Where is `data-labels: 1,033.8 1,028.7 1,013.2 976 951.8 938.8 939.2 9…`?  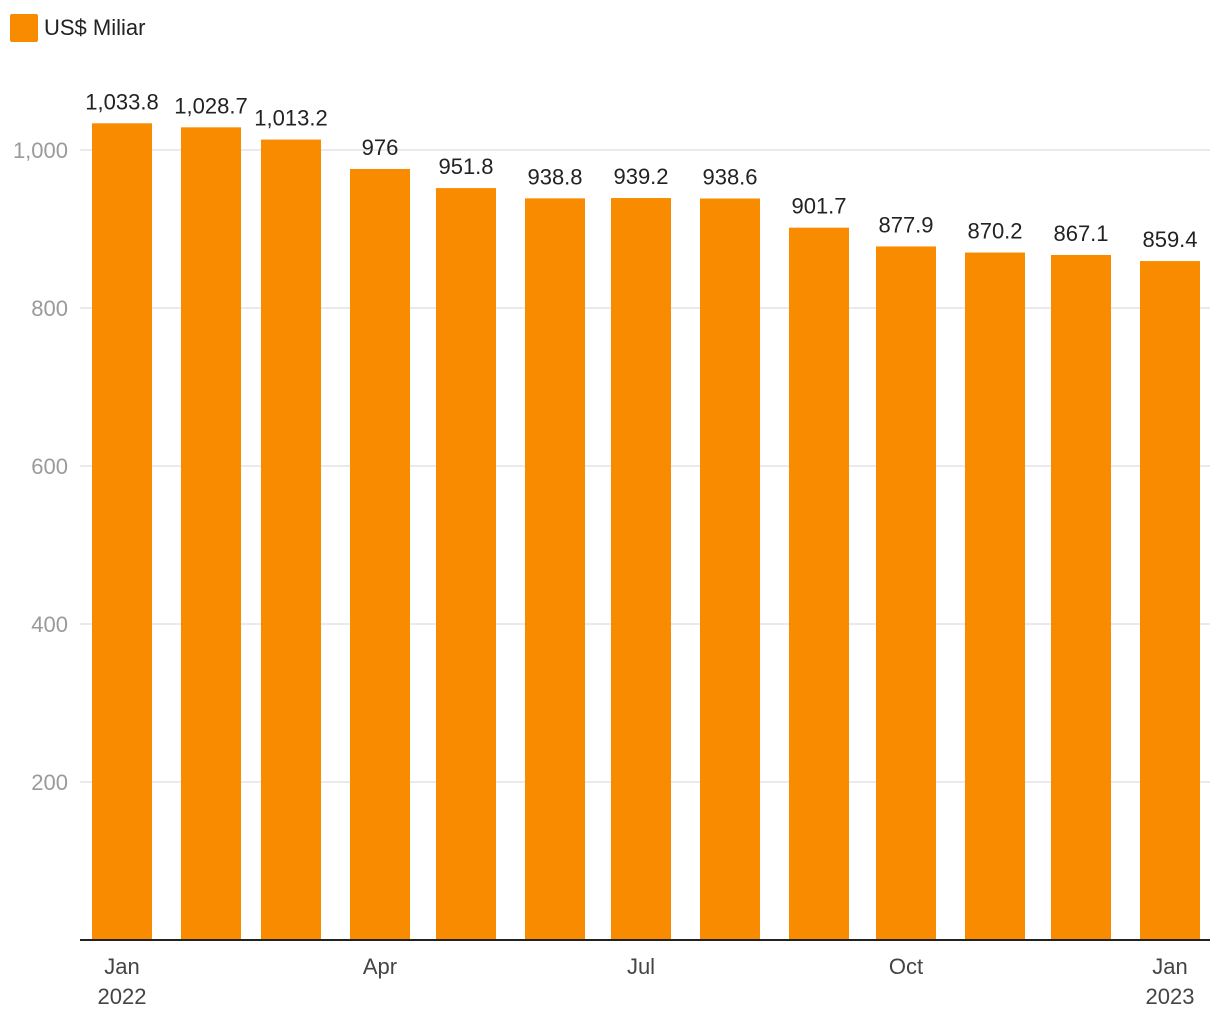 data-labels: 1,033.8 1,028.7 1,013.2 976 951.8 938.8 939.2 9… is located at coordinates (641, 170).